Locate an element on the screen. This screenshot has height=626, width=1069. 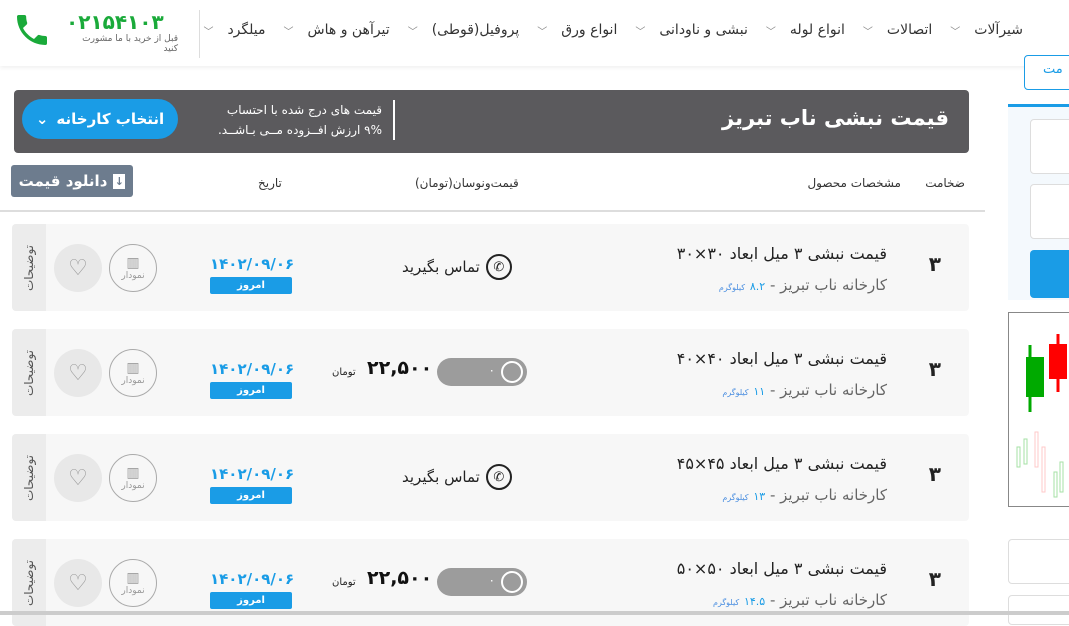
price-change-pill: ۰ is located at coordinates (482, 372).